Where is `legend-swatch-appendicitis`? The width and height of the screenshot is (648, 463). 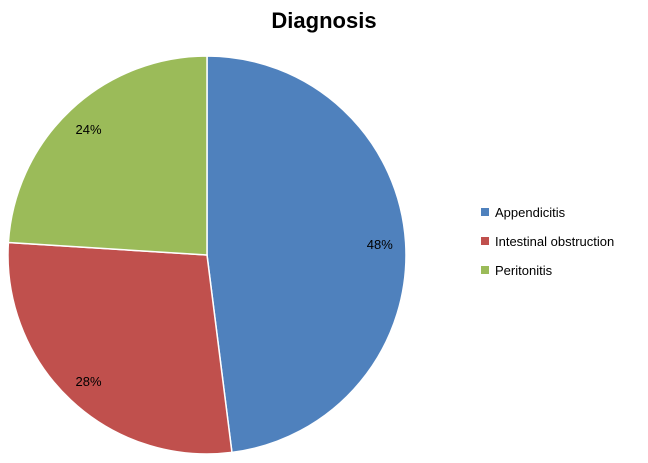 legend-swatch-appendicitis is located at coordinates (485, 212).